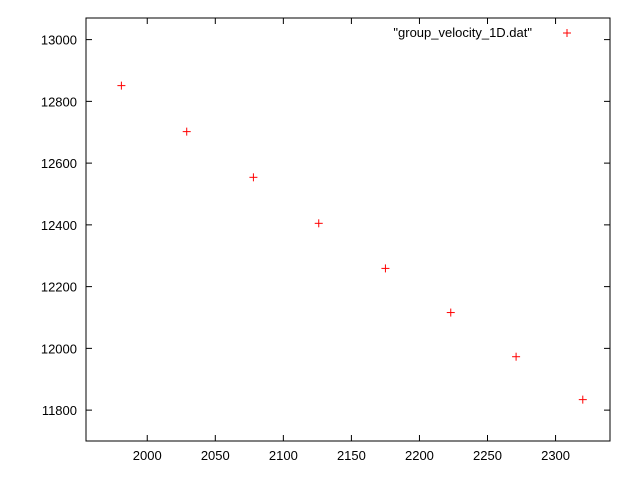 The height and width of the screenshot is (485, 640). What do you see at coordinates (59, 410) in the screenshot?
I see `y-tick-label: 11800` at bounding box center [59, 410].